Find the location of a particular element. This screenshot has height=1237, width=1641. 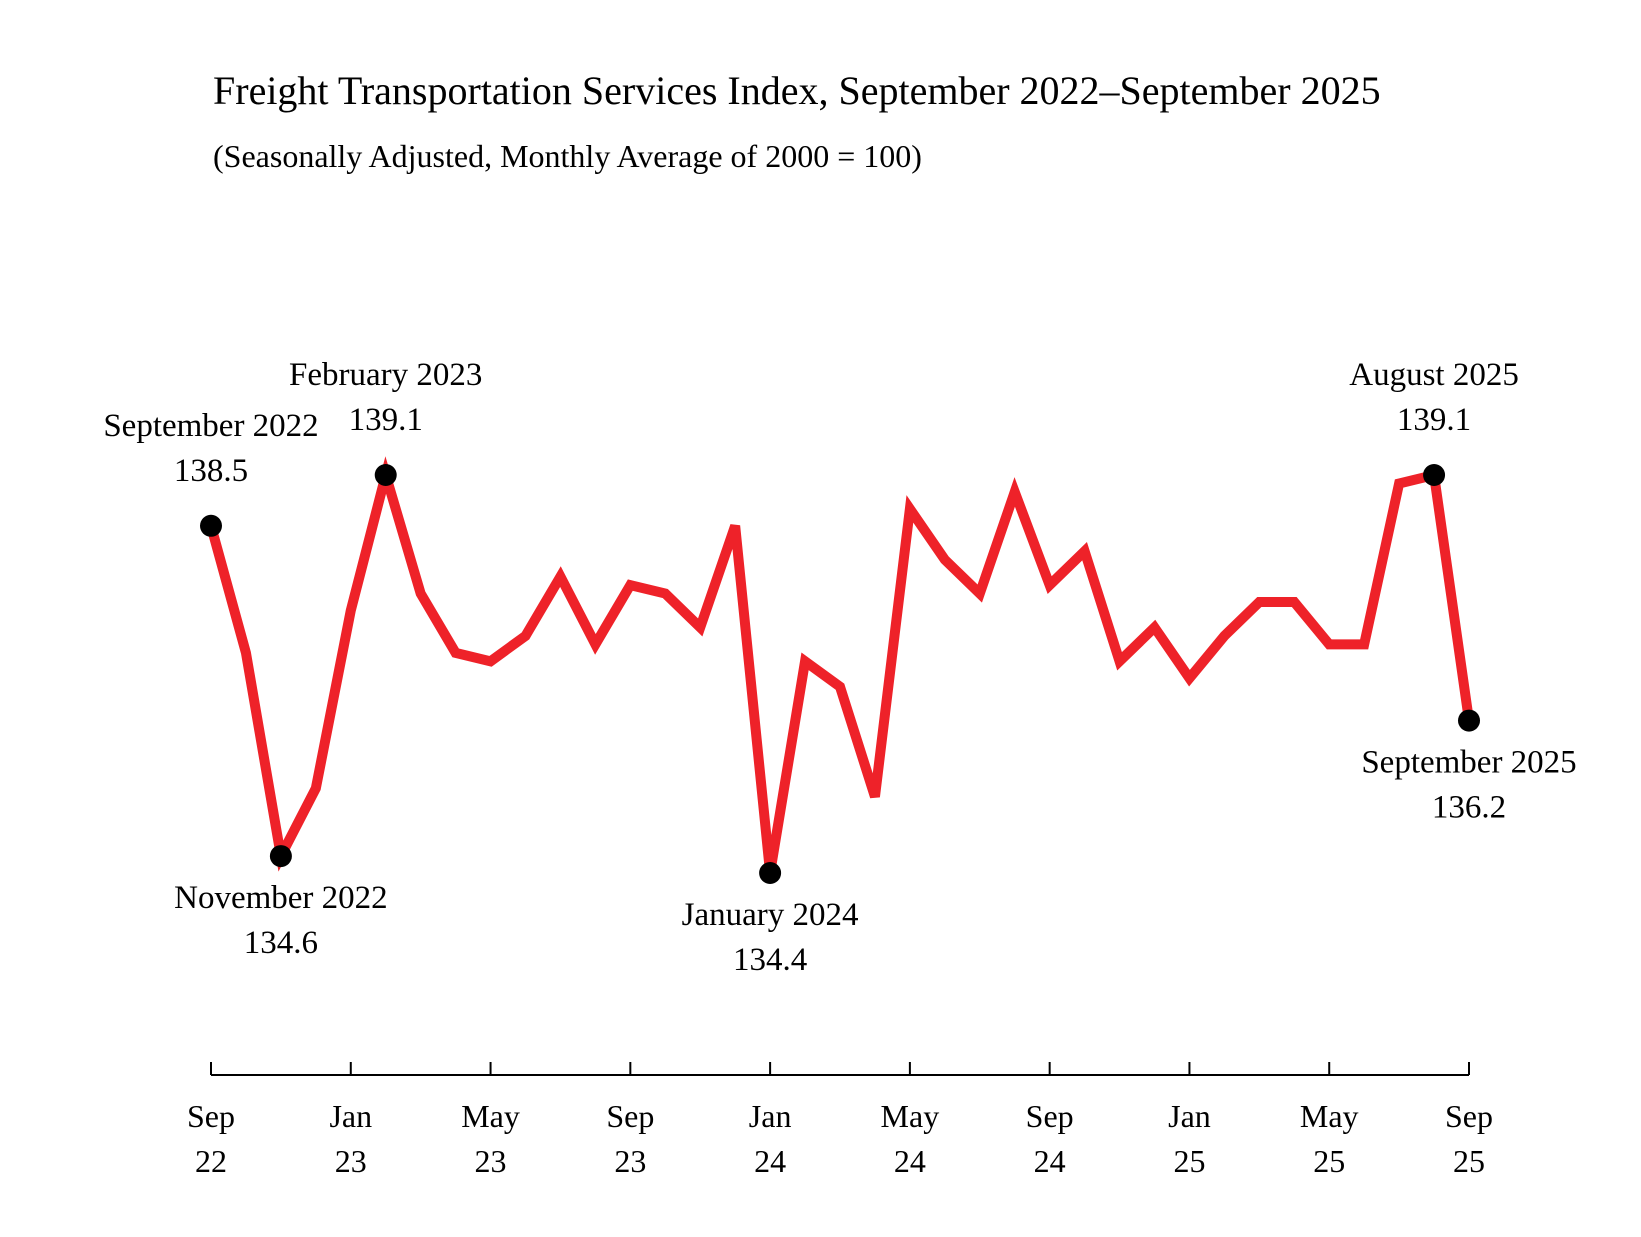

annotation-value: 134.4 is located at coordinates (770, 960).